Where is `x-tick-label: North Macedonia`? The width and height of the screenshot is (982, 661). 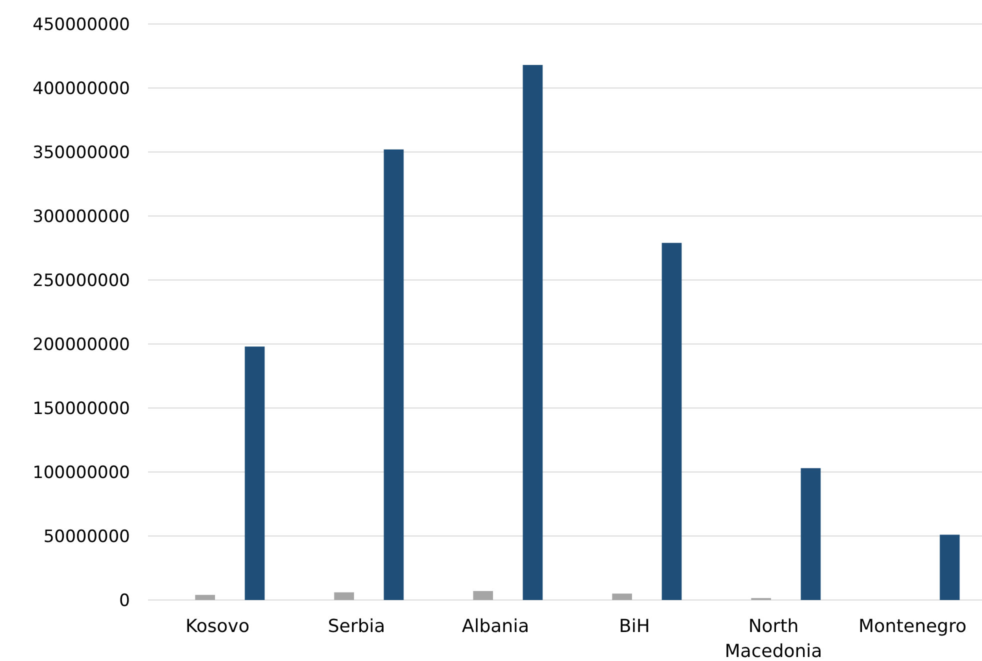 x-tick-label: North Macedonia is located at coordinates (773, 638).